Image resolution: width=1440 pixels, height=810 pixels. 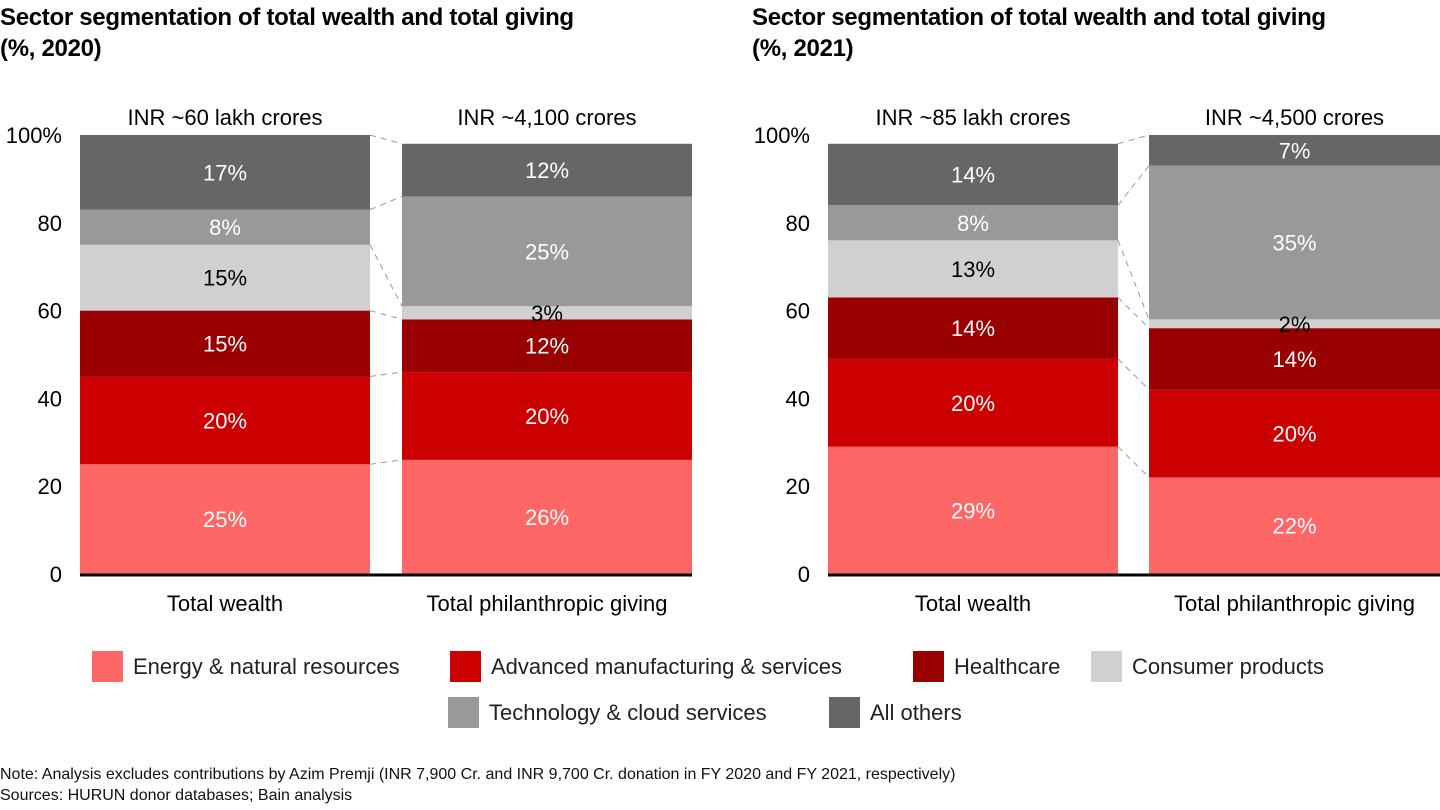 I want to click on legend-item-consumer-products: Consumer products, so click(x=1207, y=666).